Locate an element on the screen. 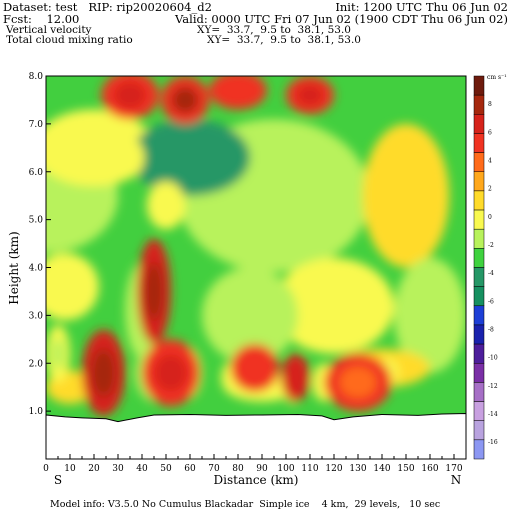  colorbar-label: 6 is located at coordinates (490, 132).